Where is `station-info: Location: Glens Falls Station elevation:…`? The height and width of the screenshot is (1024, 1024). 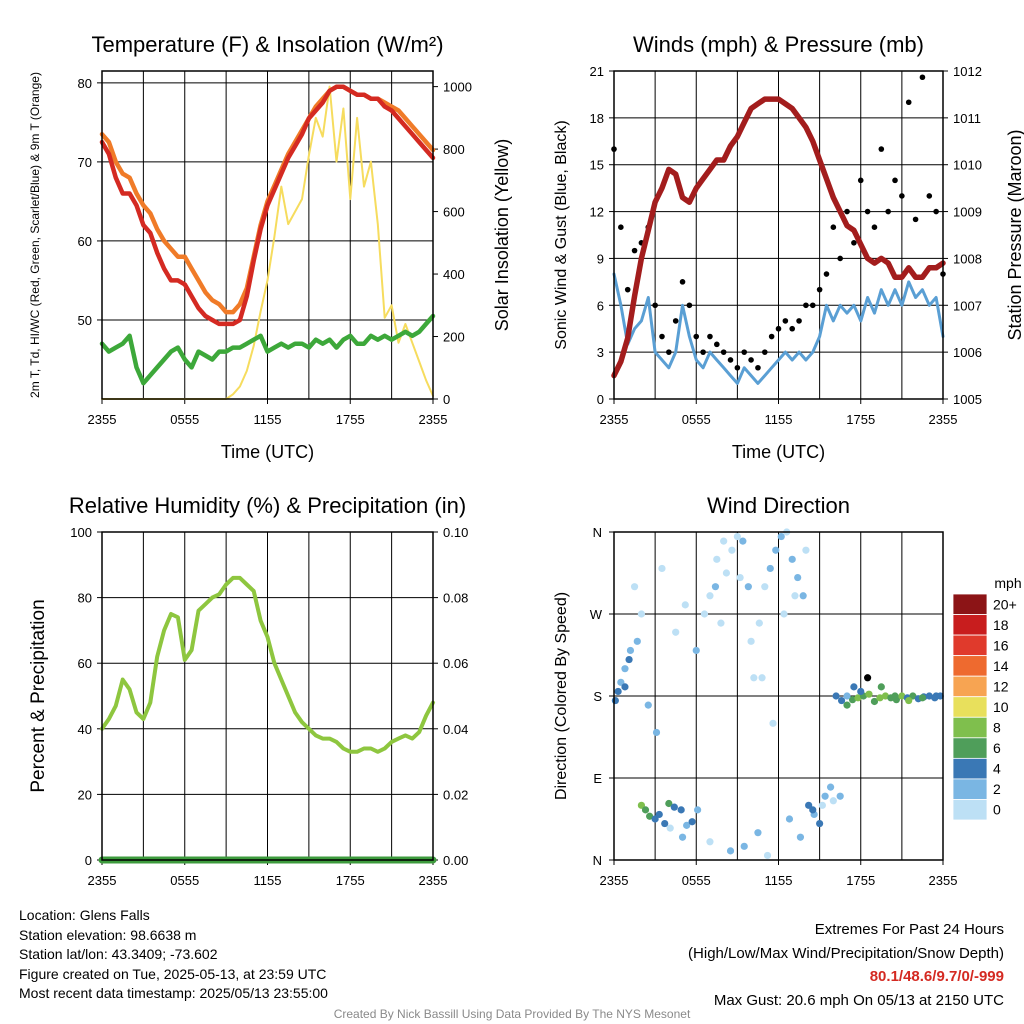
station-info: Location: Glens Falls Station elevation:… is located at coordinates (173, 955).